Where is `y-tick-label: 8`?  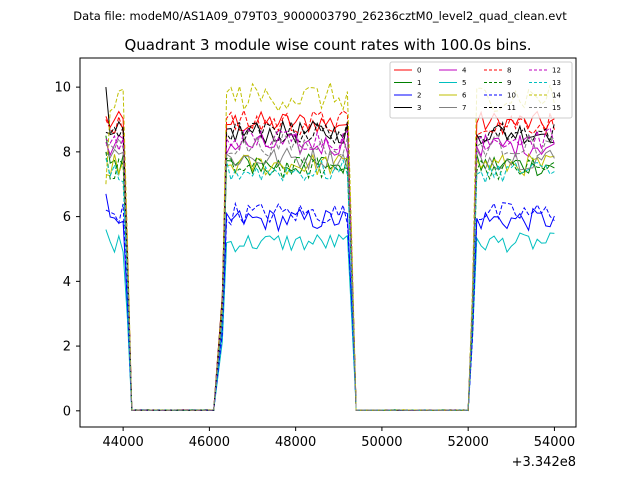
y-tick-label: 8 is located at coordinates (67, 152).